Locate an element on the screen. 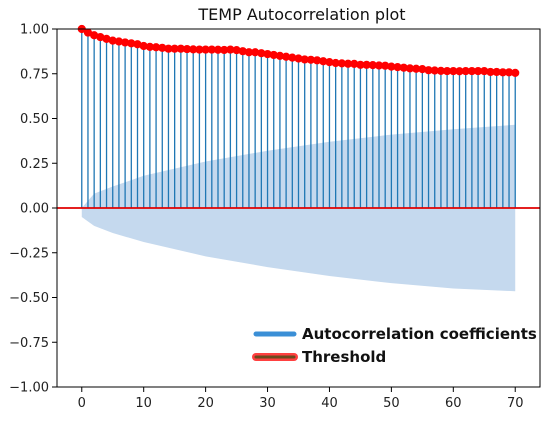  x-tick-label: 40 is located at coordinates (329, 403).